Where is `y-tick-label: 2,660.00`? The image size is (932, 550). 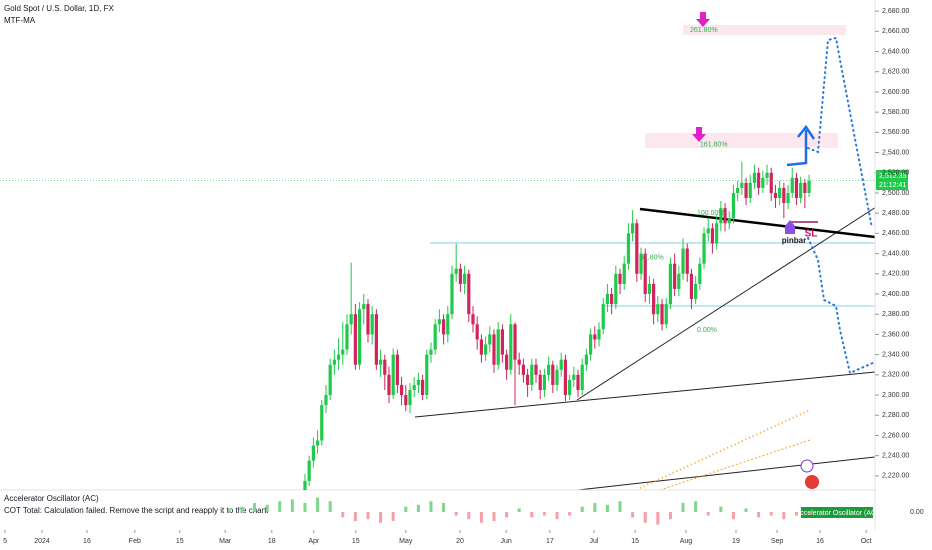 y-tick-label: 2,660.00 is located at coordinates (895, 31).